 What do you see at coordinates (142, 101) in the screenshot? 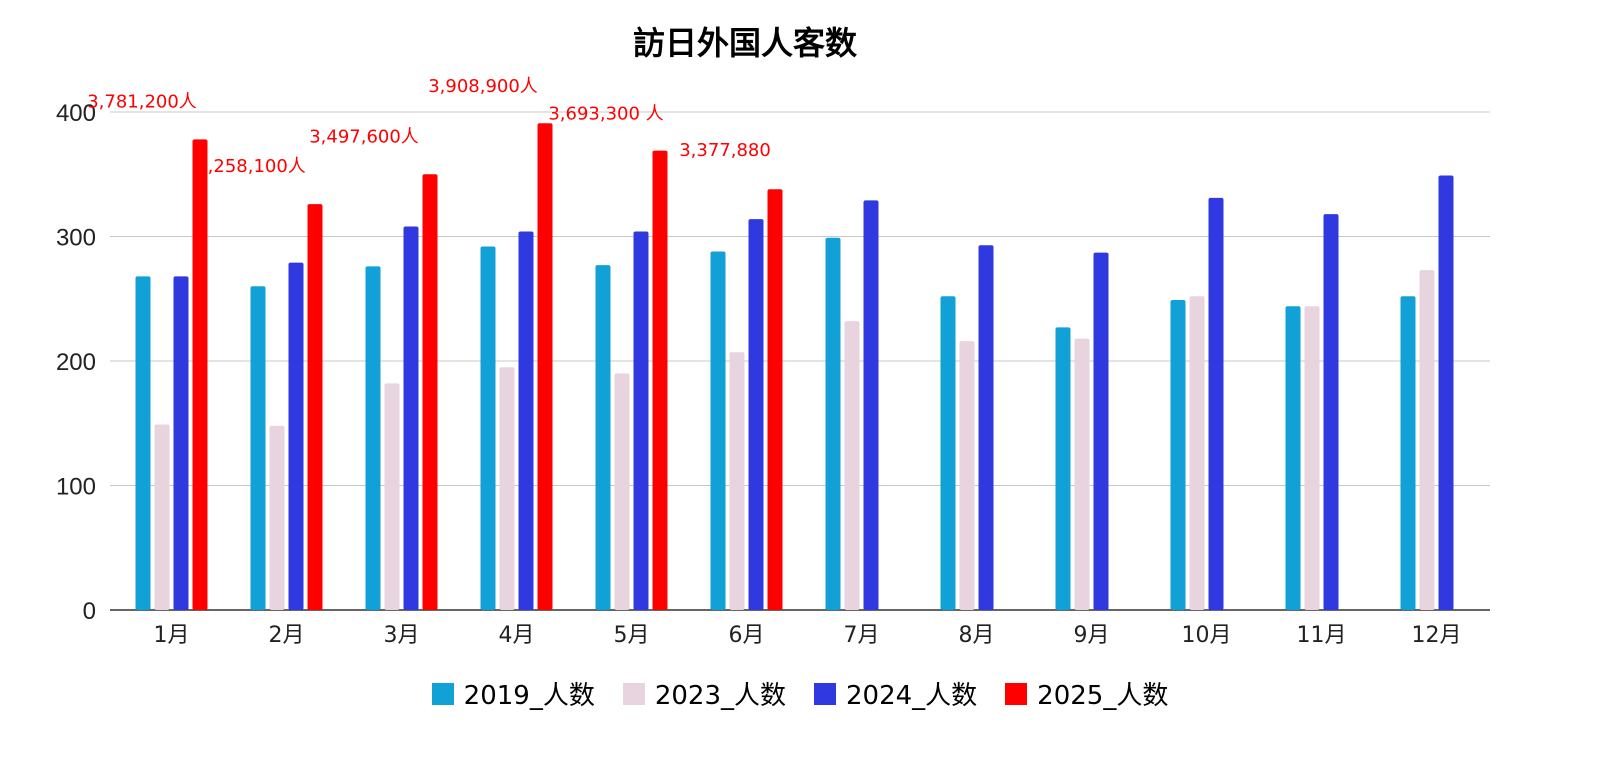
I see `data-label: 3,781,200人` at bounding box center [142, 101].